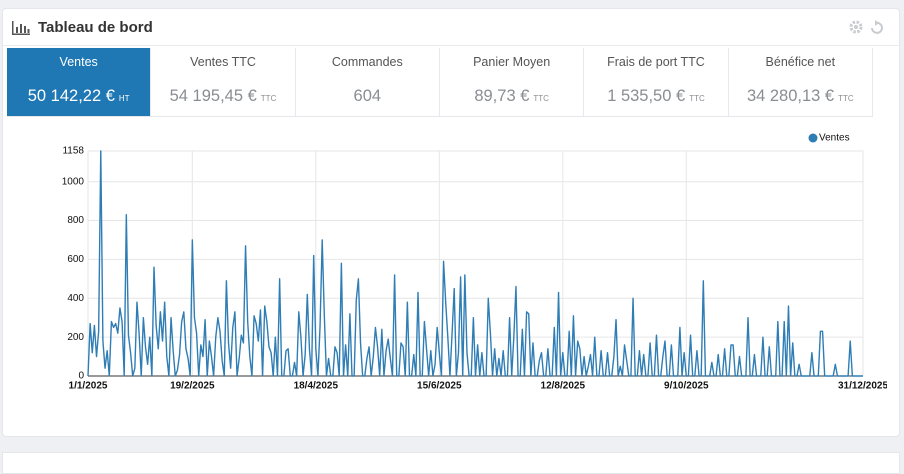 The image size is (904, 474). I want to click on kpi-value-row: 604, so click(367, 96).